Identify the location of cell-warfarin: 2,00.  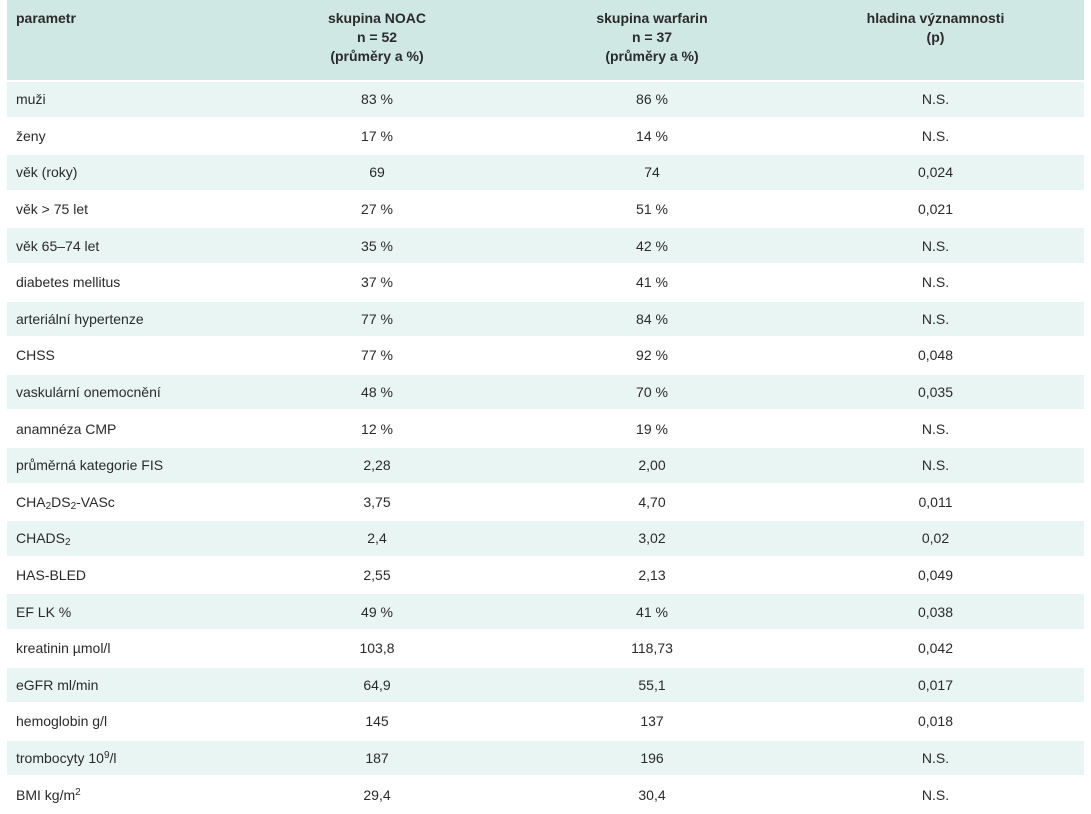
(652, 465).